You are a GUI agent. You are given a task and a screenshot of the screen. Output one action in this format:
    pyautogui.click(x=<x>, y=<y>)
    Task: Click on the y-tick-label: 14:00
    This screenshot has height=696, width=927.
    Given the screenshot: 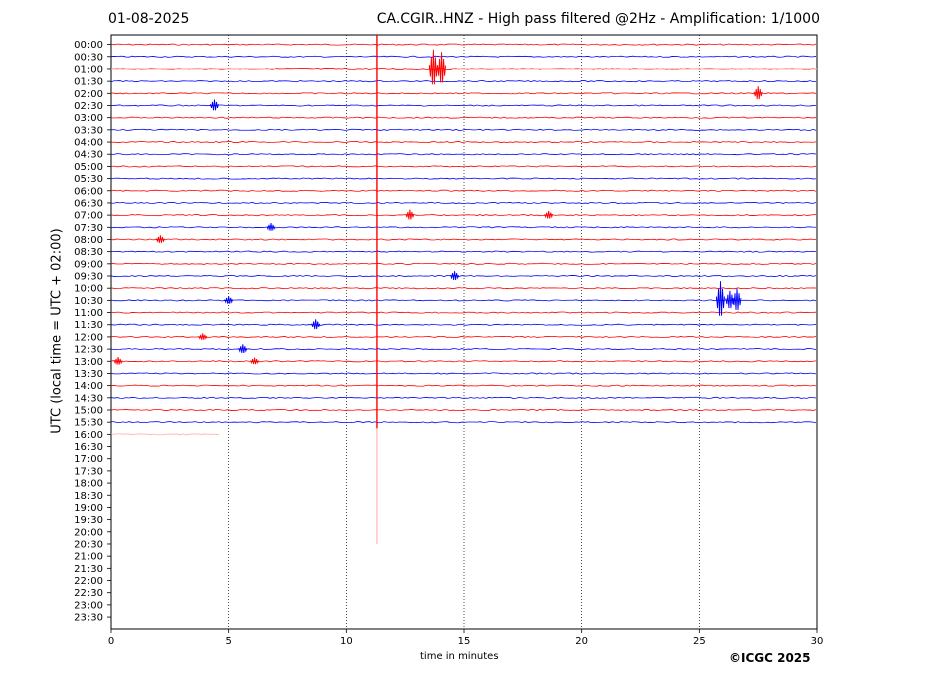 What is the action you would take?
    pyautogui.click(x=88, y=386)
    